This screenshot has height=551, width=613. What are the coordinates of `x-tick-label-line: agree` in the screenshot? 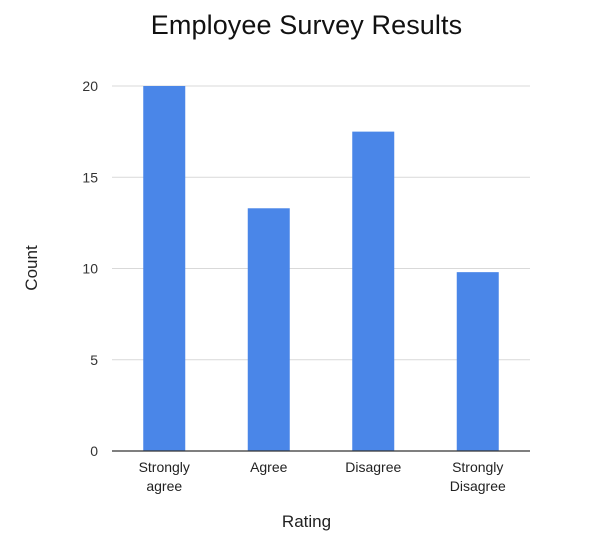 It's located at (164, 486).